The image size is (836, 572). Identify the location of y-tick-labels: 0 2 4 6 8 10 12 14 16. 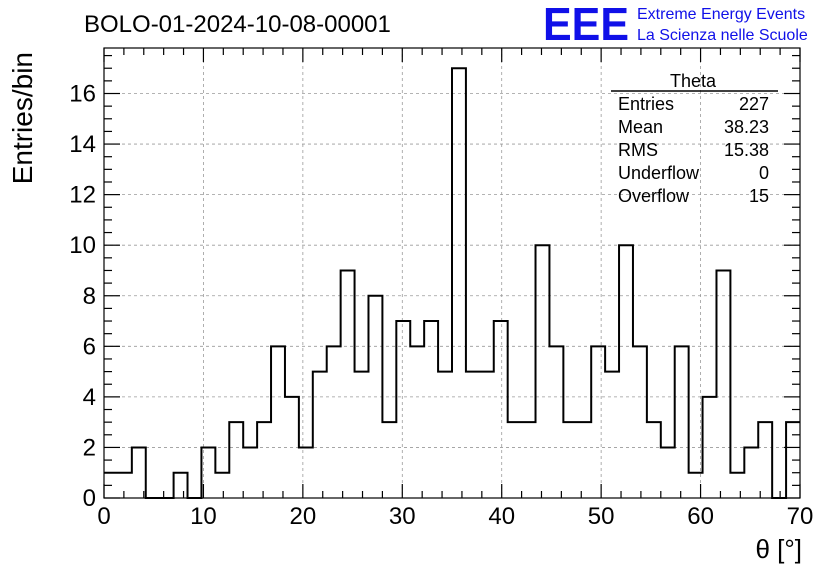
(82, 296).